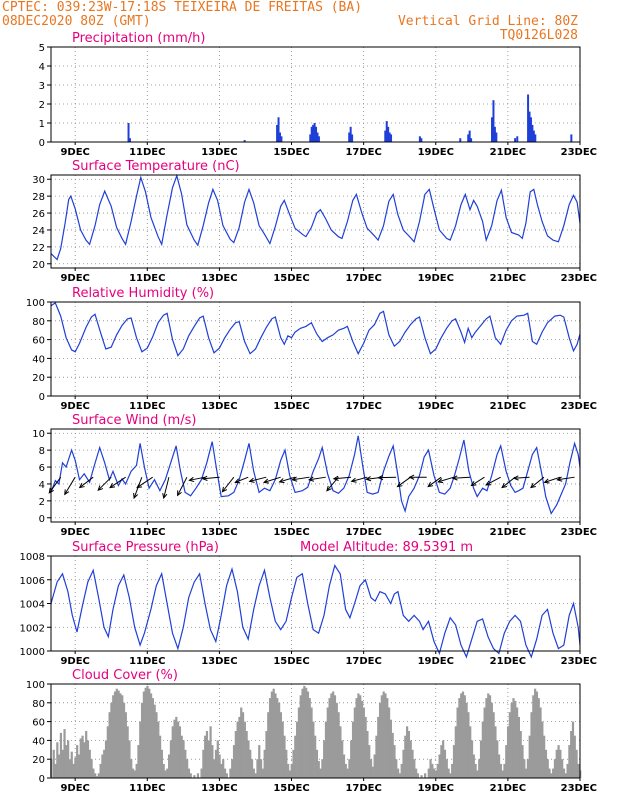  Describe the element at coordinates (508, 152) in the screenshot. I see `x-tick-label: 21DEC` at that location.